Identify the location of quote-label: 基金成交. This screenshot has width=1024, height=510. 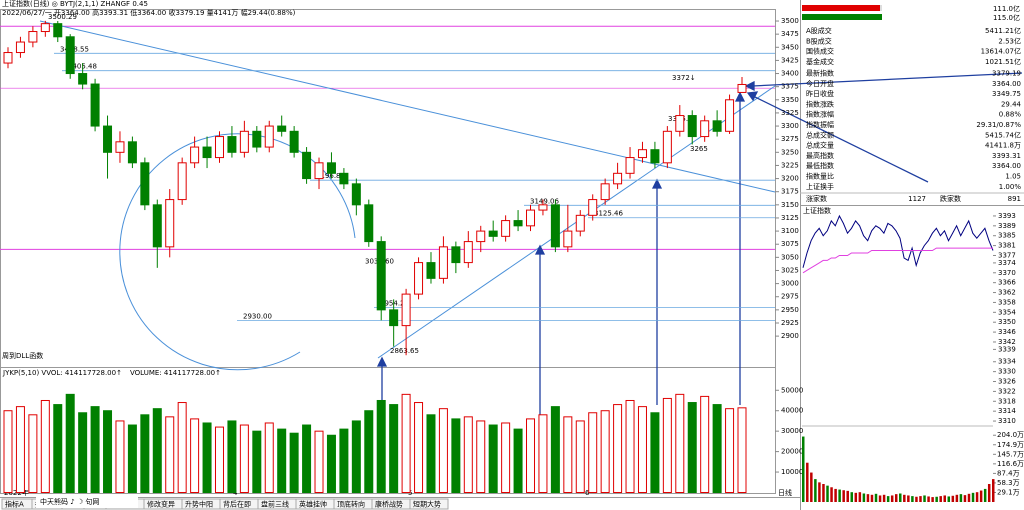
(820, 61).